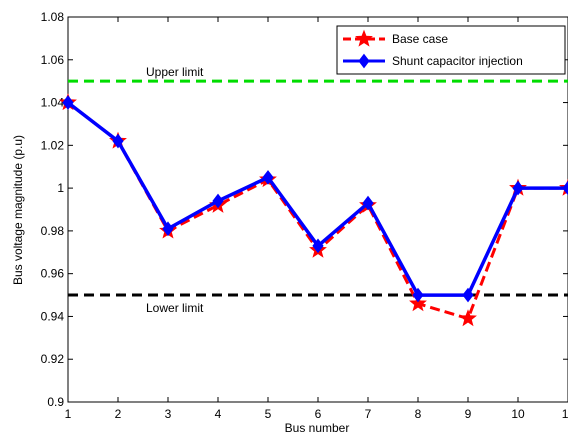 The height and width of the screenshot is (437, 568). I want to click on legend-base-case-label: Base case, so click(420, 39).